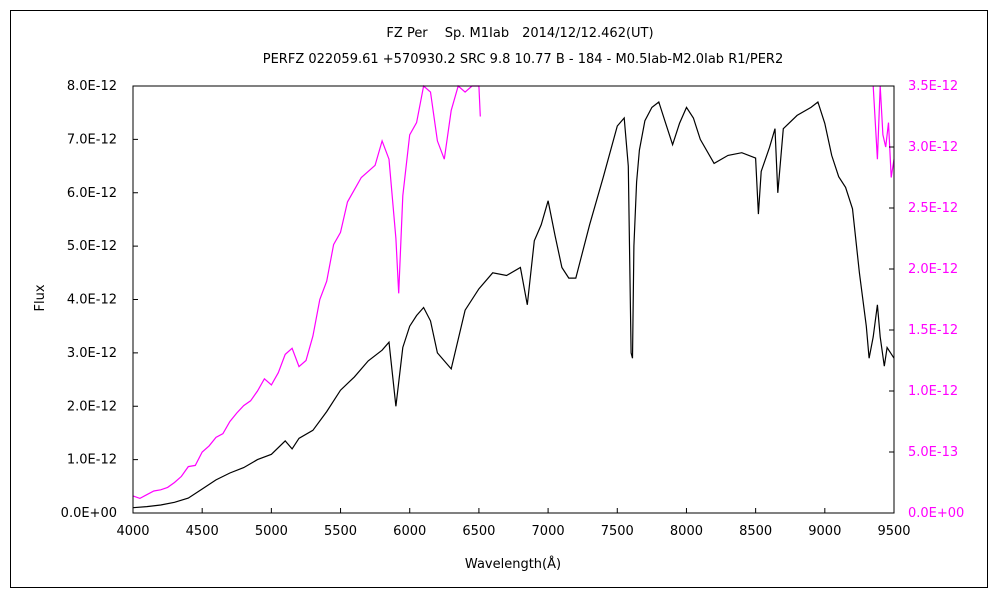 The width and height of the screenshot is (1000, 600). Describe the element at coordinates (271, 531) in the screenshot. I see `x-tick-label: 5000` at that location.